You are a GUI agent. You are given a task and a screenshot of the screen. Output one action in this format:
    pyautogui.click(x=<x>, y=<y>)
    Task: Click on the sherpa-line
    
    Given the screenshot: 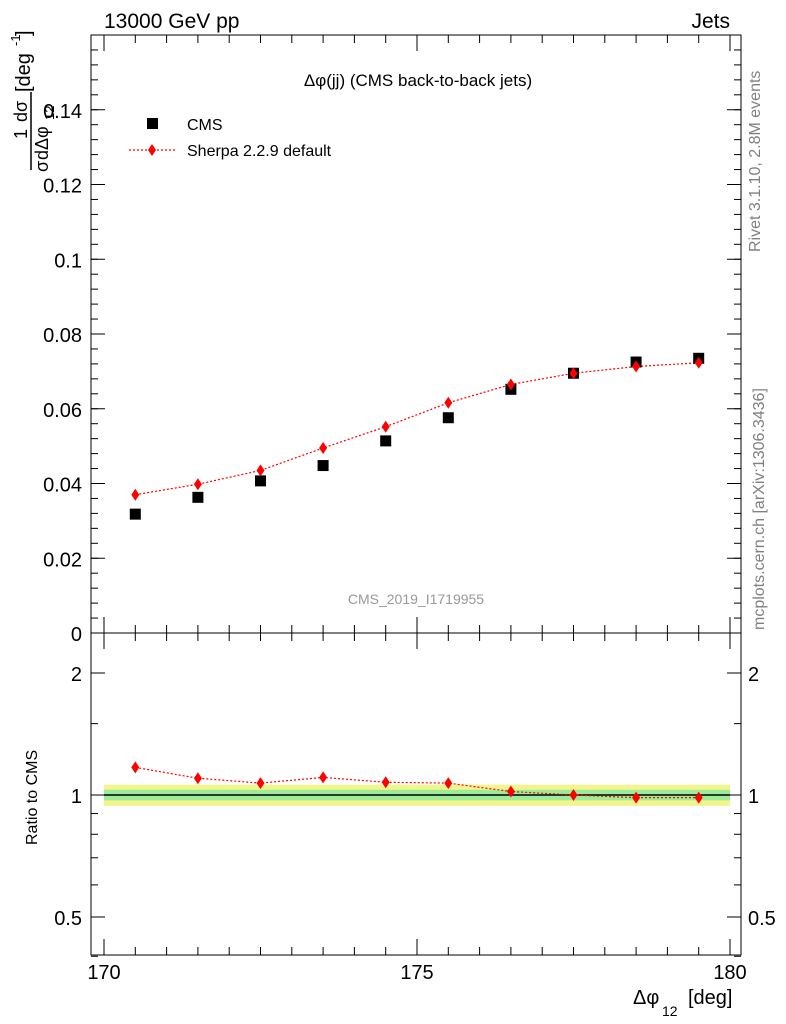 What is the action you would take?
    pyautogui.click(x=417, y=429)
    